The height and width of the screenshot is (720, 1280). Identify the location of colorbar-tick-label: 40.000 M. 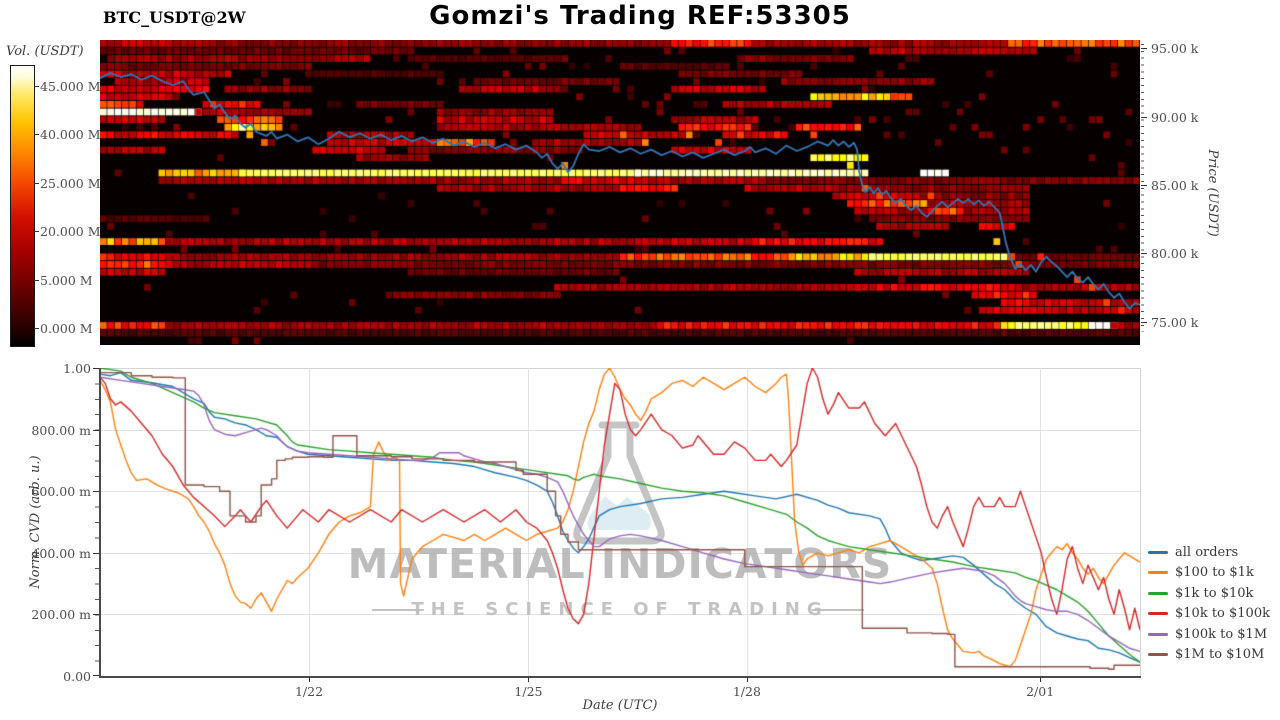
(70, 134).